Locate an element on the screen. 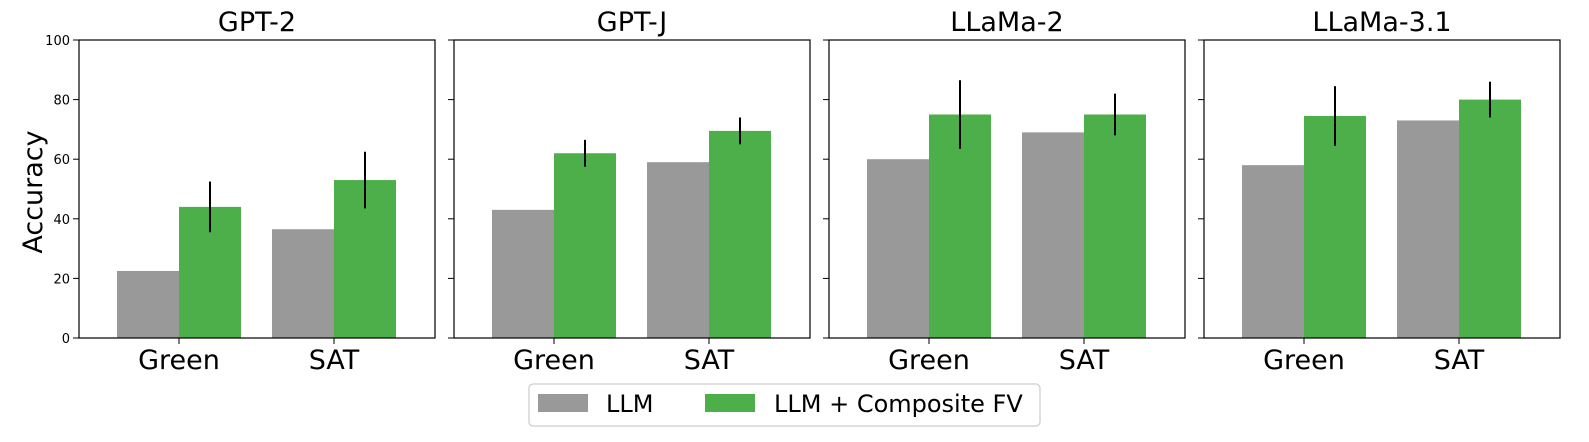 Image resolution: width=1589 pixels, height=442 pixels. y-tick-label: 40 is located at coordinates (61, 220).